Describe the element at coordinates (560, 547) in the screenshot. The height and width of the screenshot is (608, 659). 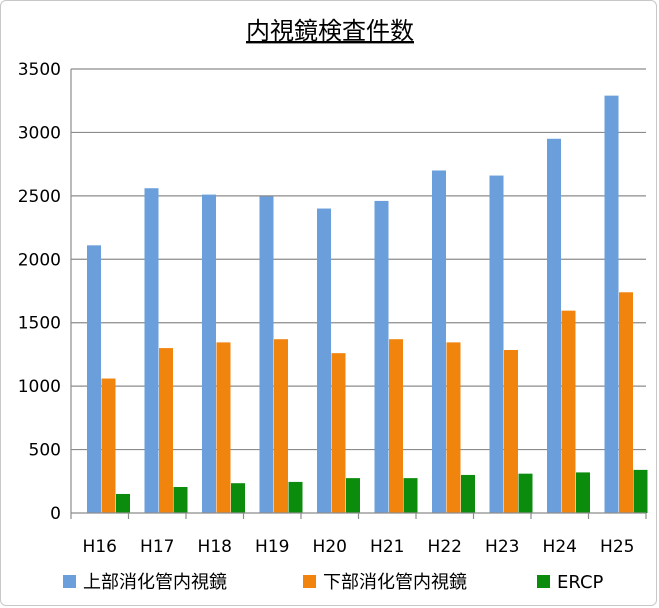
I see `x-tick-label: H24` at that location.